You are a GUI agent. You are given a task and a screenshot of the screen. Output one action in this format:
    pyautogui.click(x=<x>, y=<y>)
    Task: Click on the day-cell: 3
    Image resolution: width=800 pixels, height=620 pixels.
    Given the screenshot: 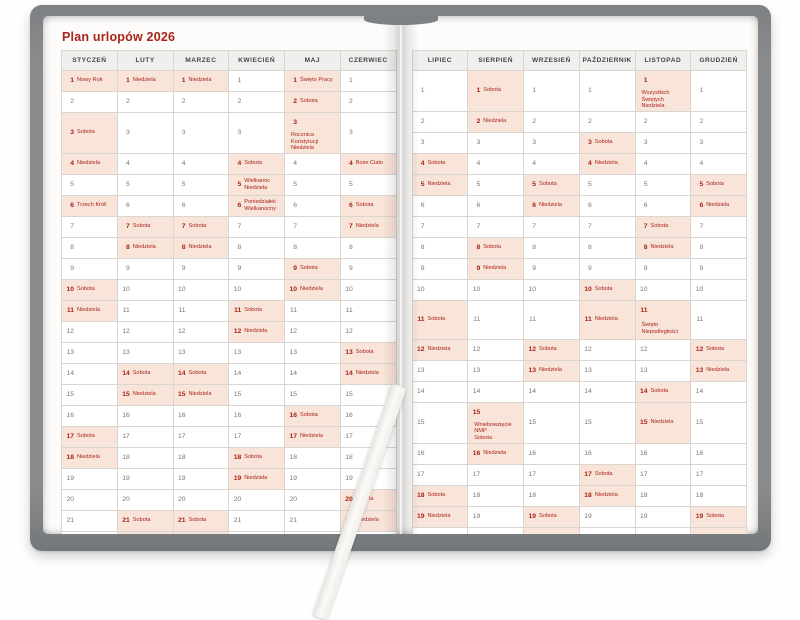 What is the action you would take?
    pyautogui.click(x=552, y=142)
    